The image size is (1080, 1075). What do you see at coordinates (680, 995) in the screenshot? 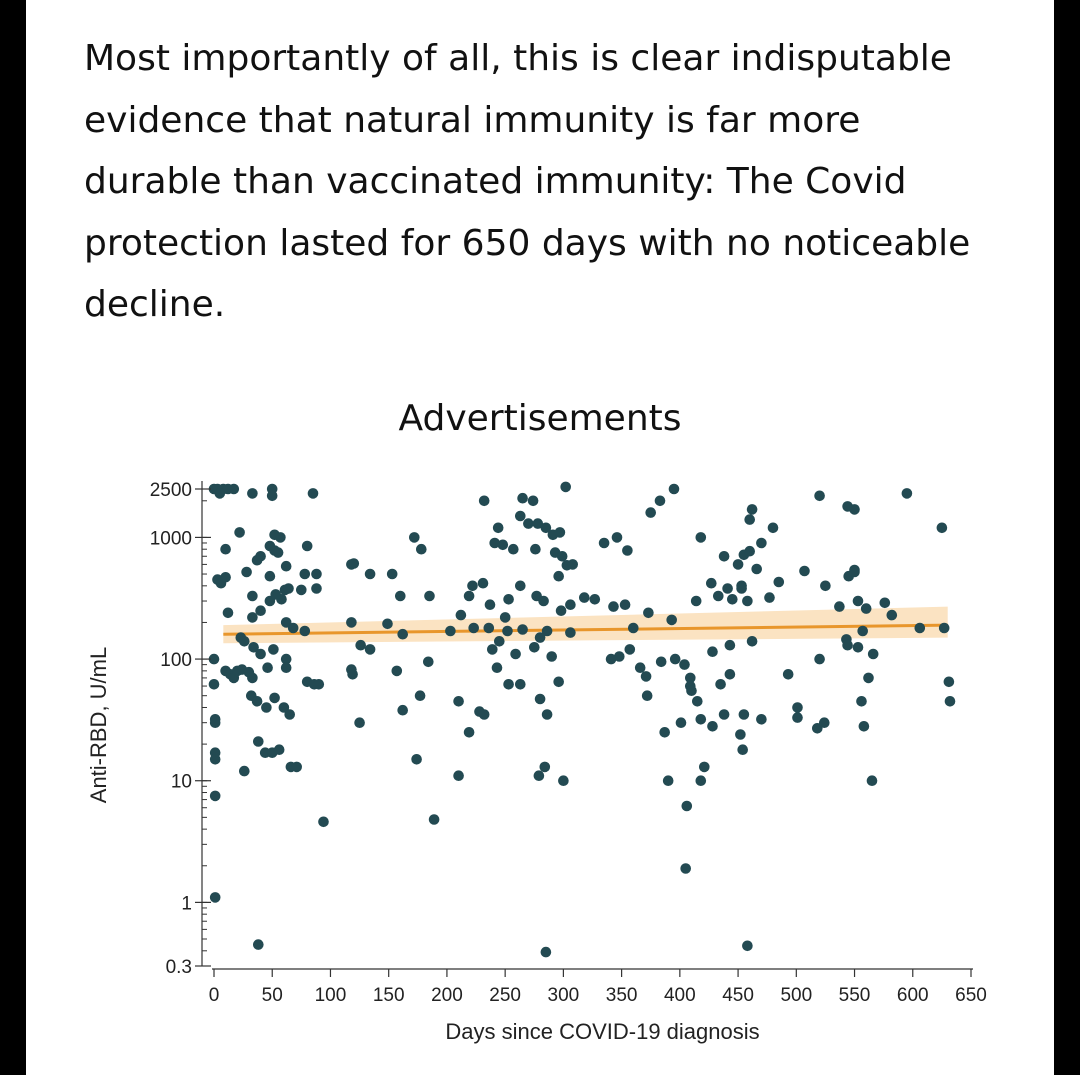
I see `x-tick-label: 400` at bounding box center [680, 995].